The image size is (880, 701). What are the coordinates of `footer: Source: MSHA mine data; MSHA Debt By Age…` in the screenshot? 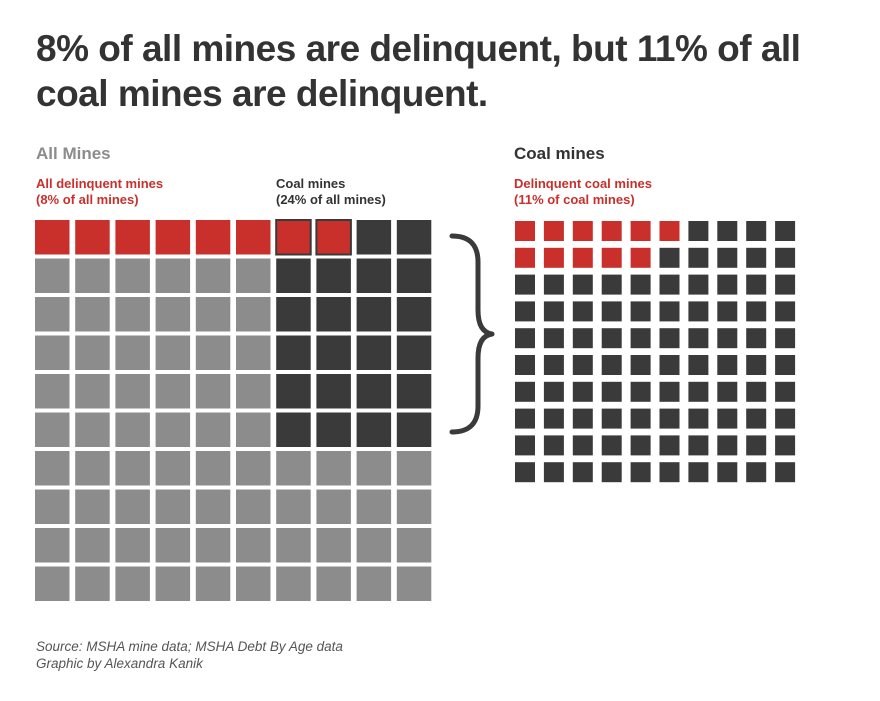 It's located at (189, 655).